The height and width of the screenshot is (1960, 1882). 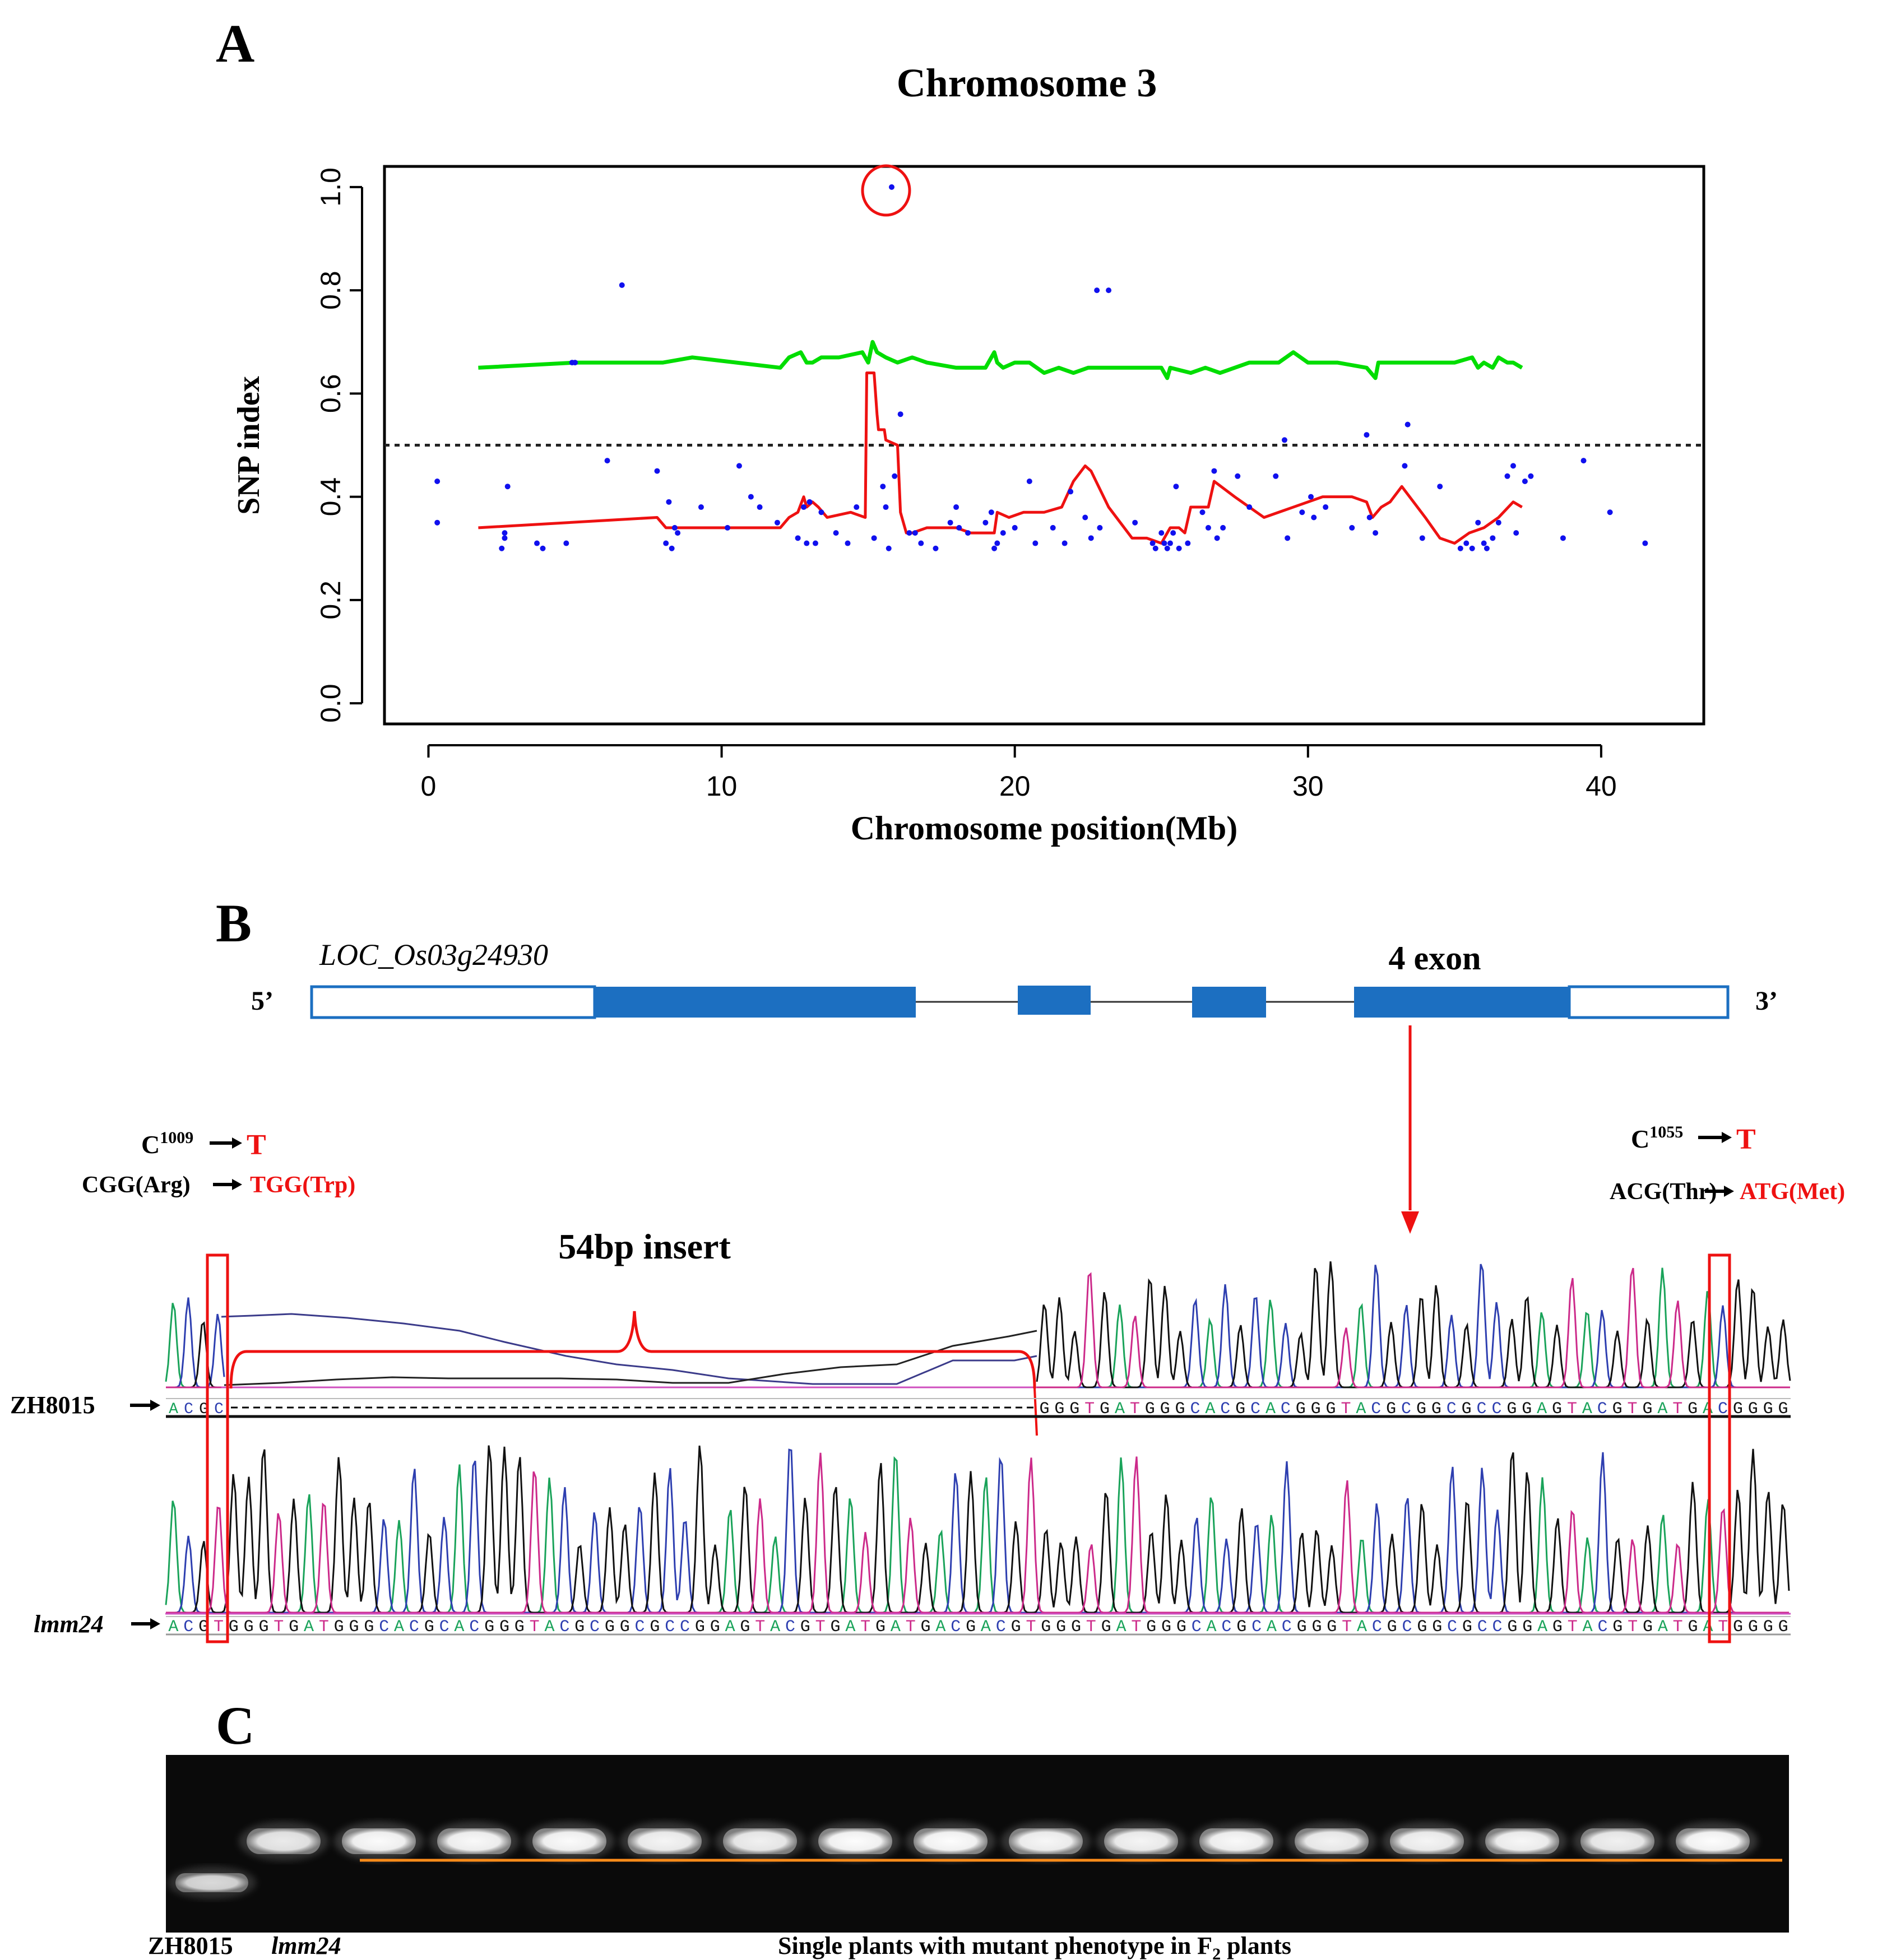 I want to click on mutation-box-right, so click(x=1719, y=1448).